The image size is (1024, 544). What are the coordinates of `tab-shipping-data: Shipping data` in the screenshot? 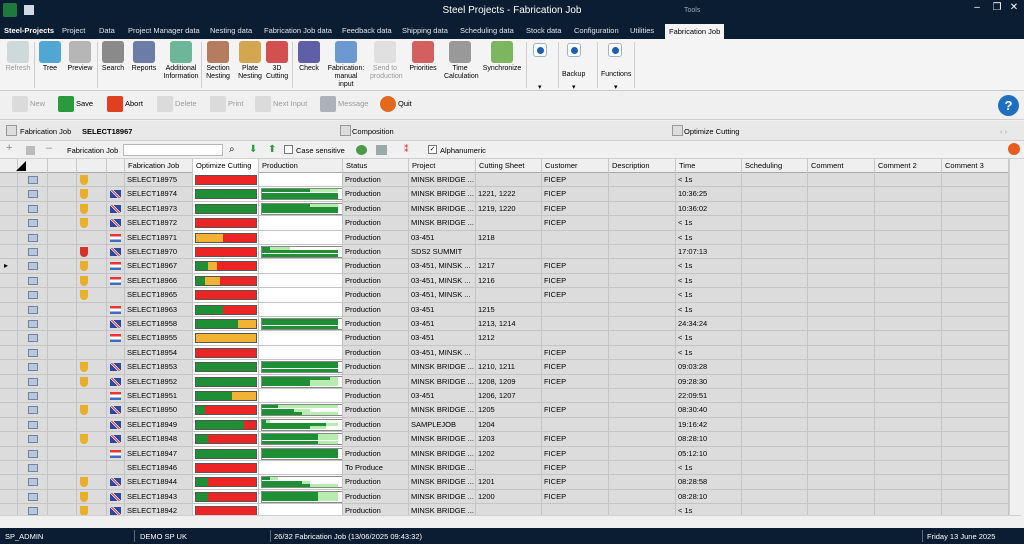 It's located at (425, 30).